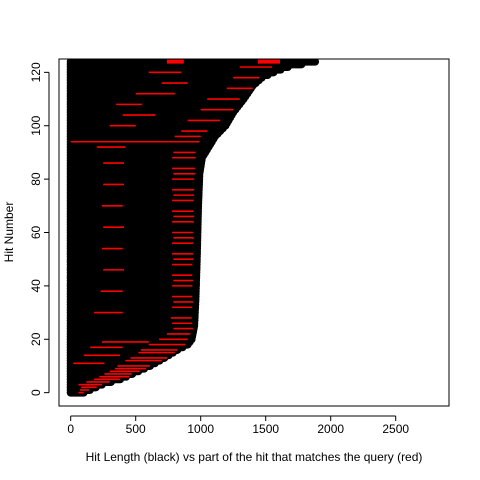 This screenshot has width=480, height=480. What do you see at coordinates (36, 125) in the screenshot?
I see `y-tick-label: 100` at bounding box center [36, 125].